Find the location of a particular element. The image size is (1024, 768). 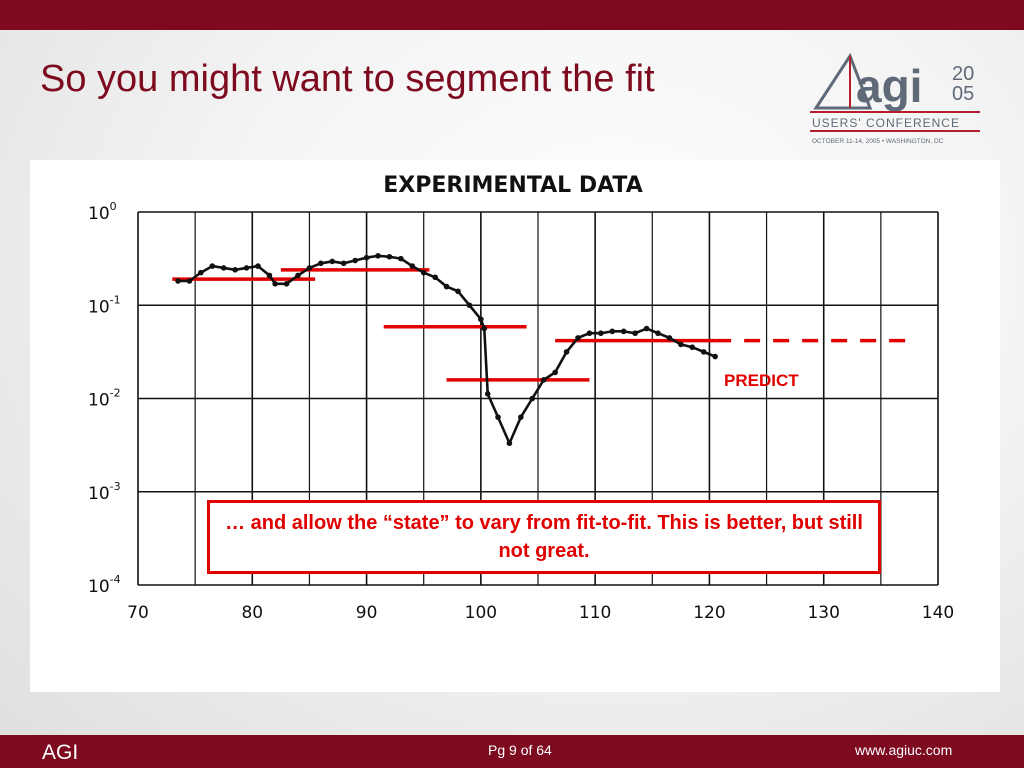

logo-line1: USERS' CONFERENCE is located at coordinates (886, 123).